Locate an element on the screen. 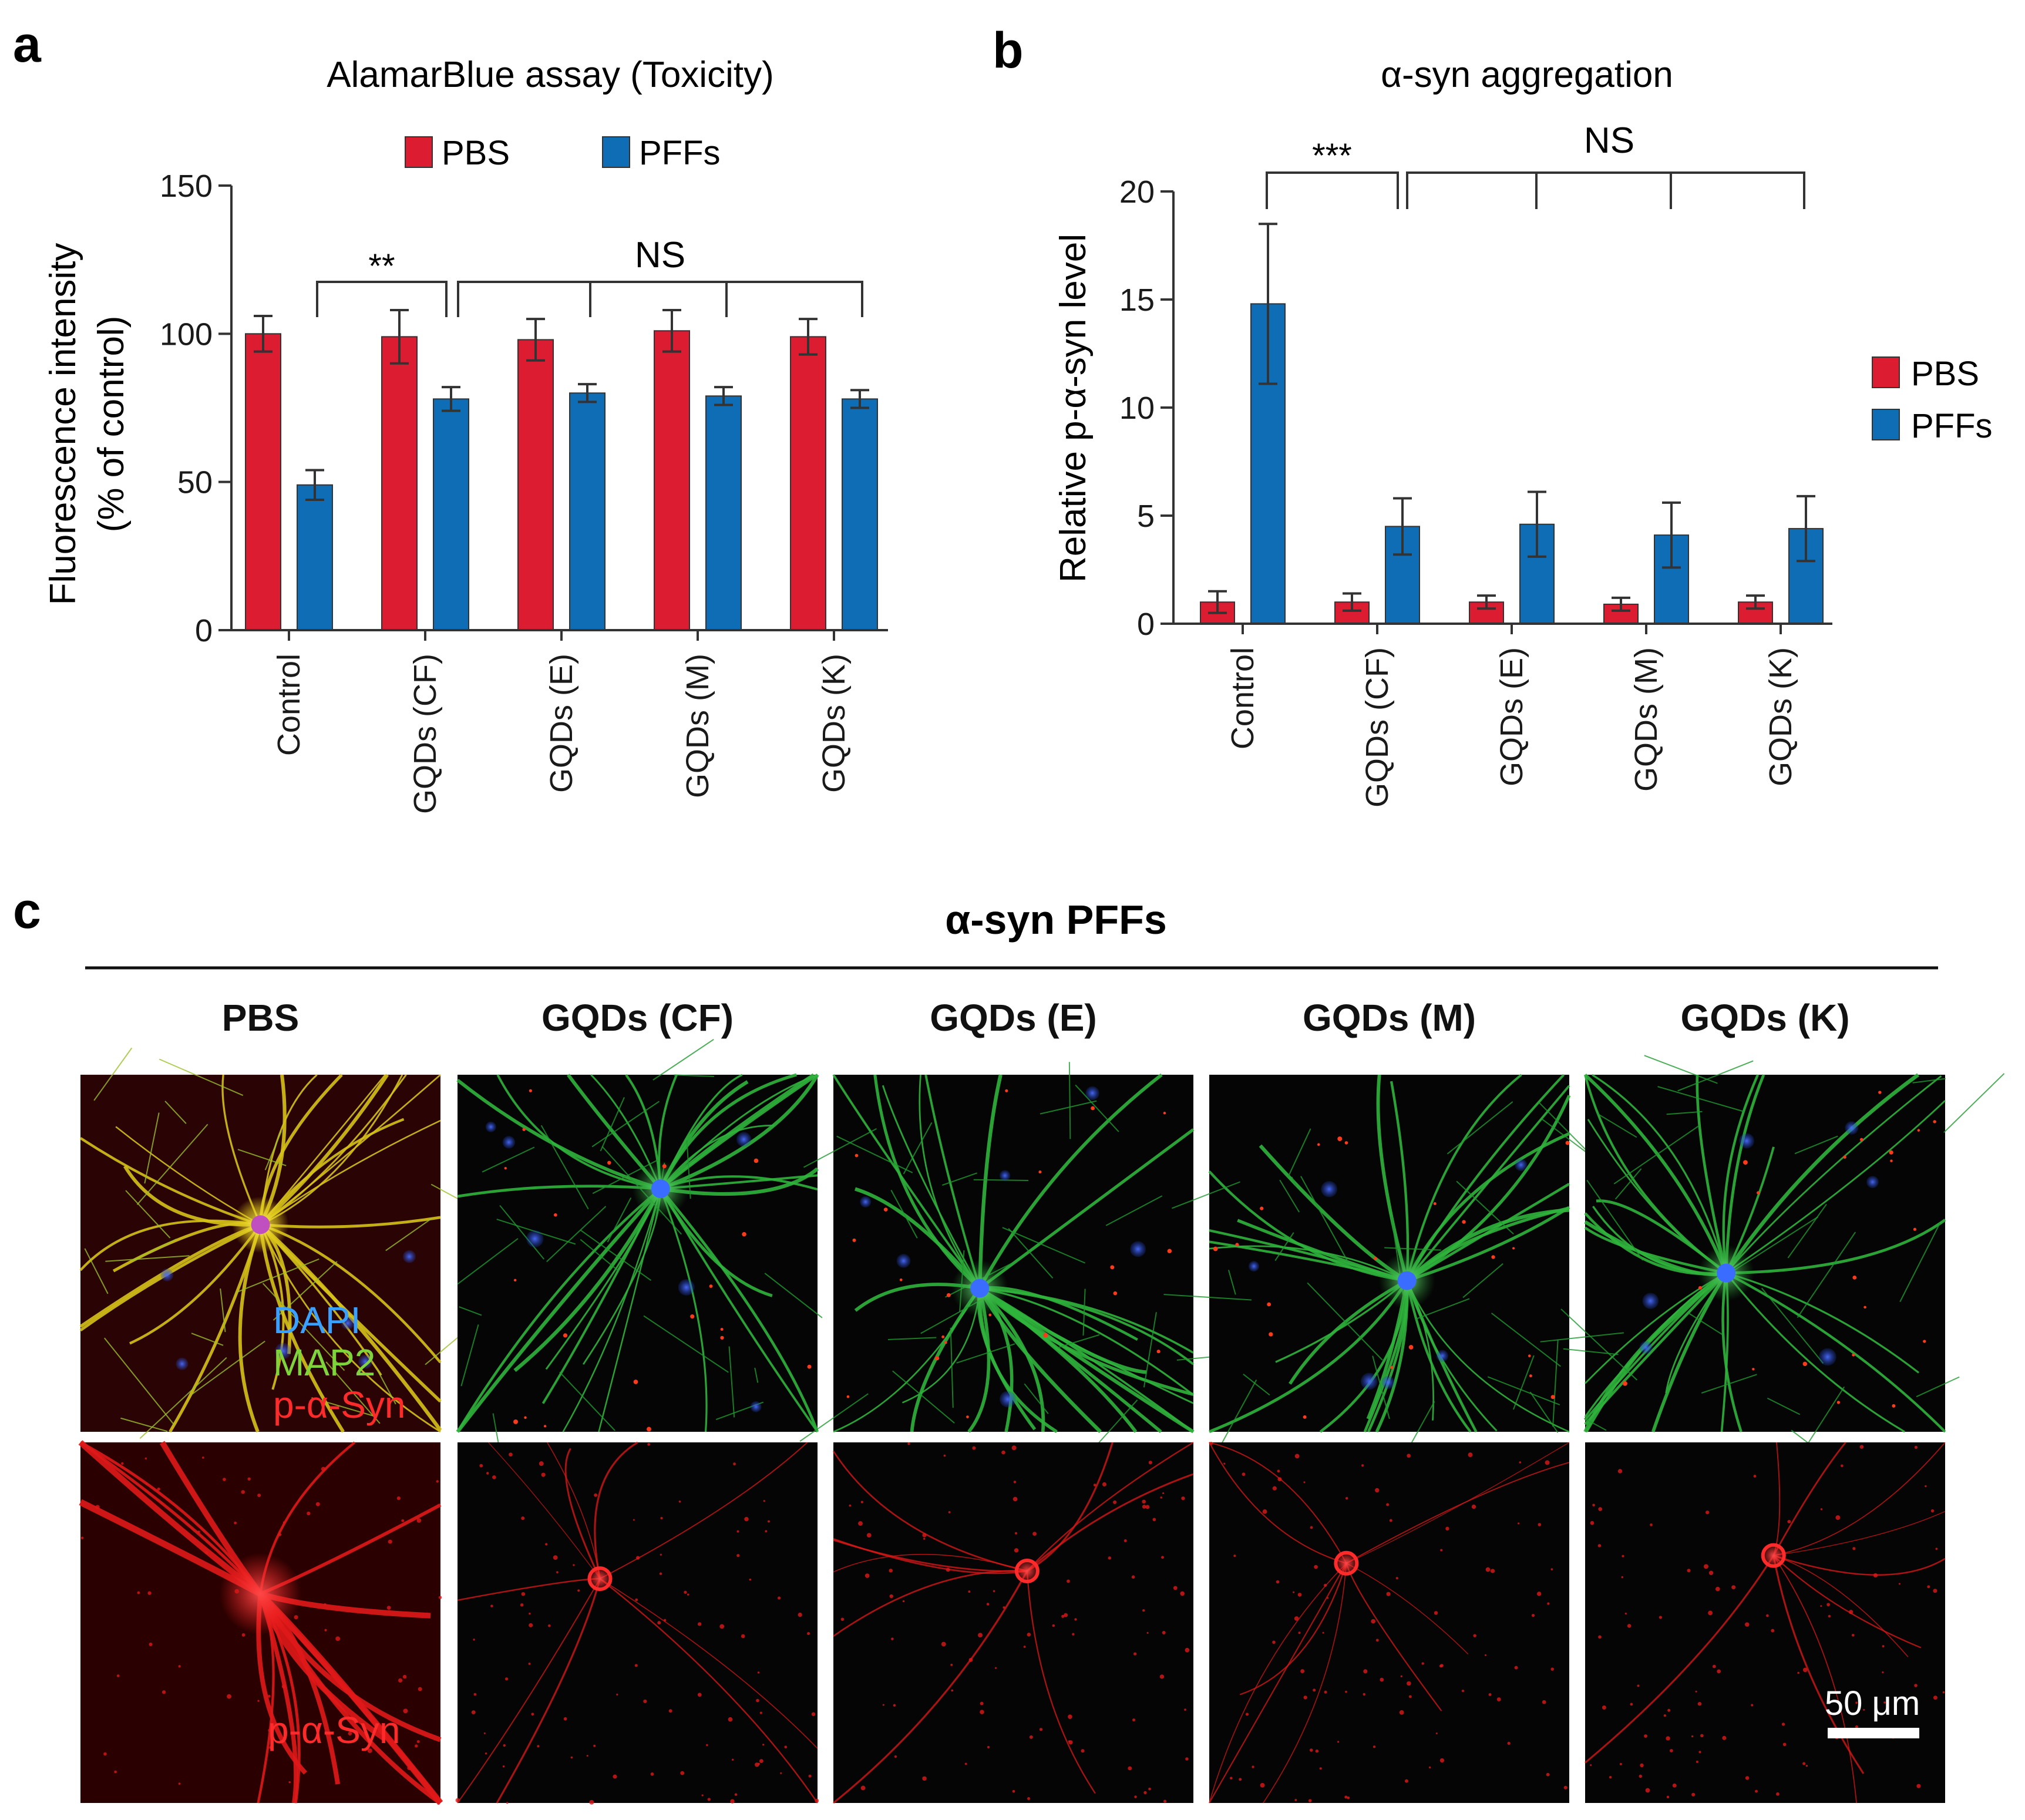 Image resolution: width=2025 pixels, height=1820 pixels. chart-a-category-label-gqds-cf: GQDs (CF) is located at coordinates (425, 734).